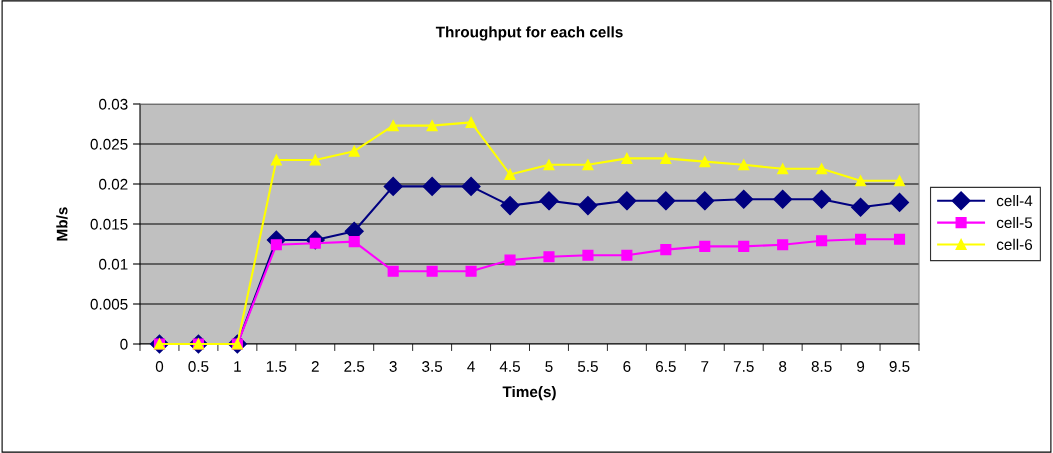  I want to click on y-axis-title: Mb/s, so click(62, 224).